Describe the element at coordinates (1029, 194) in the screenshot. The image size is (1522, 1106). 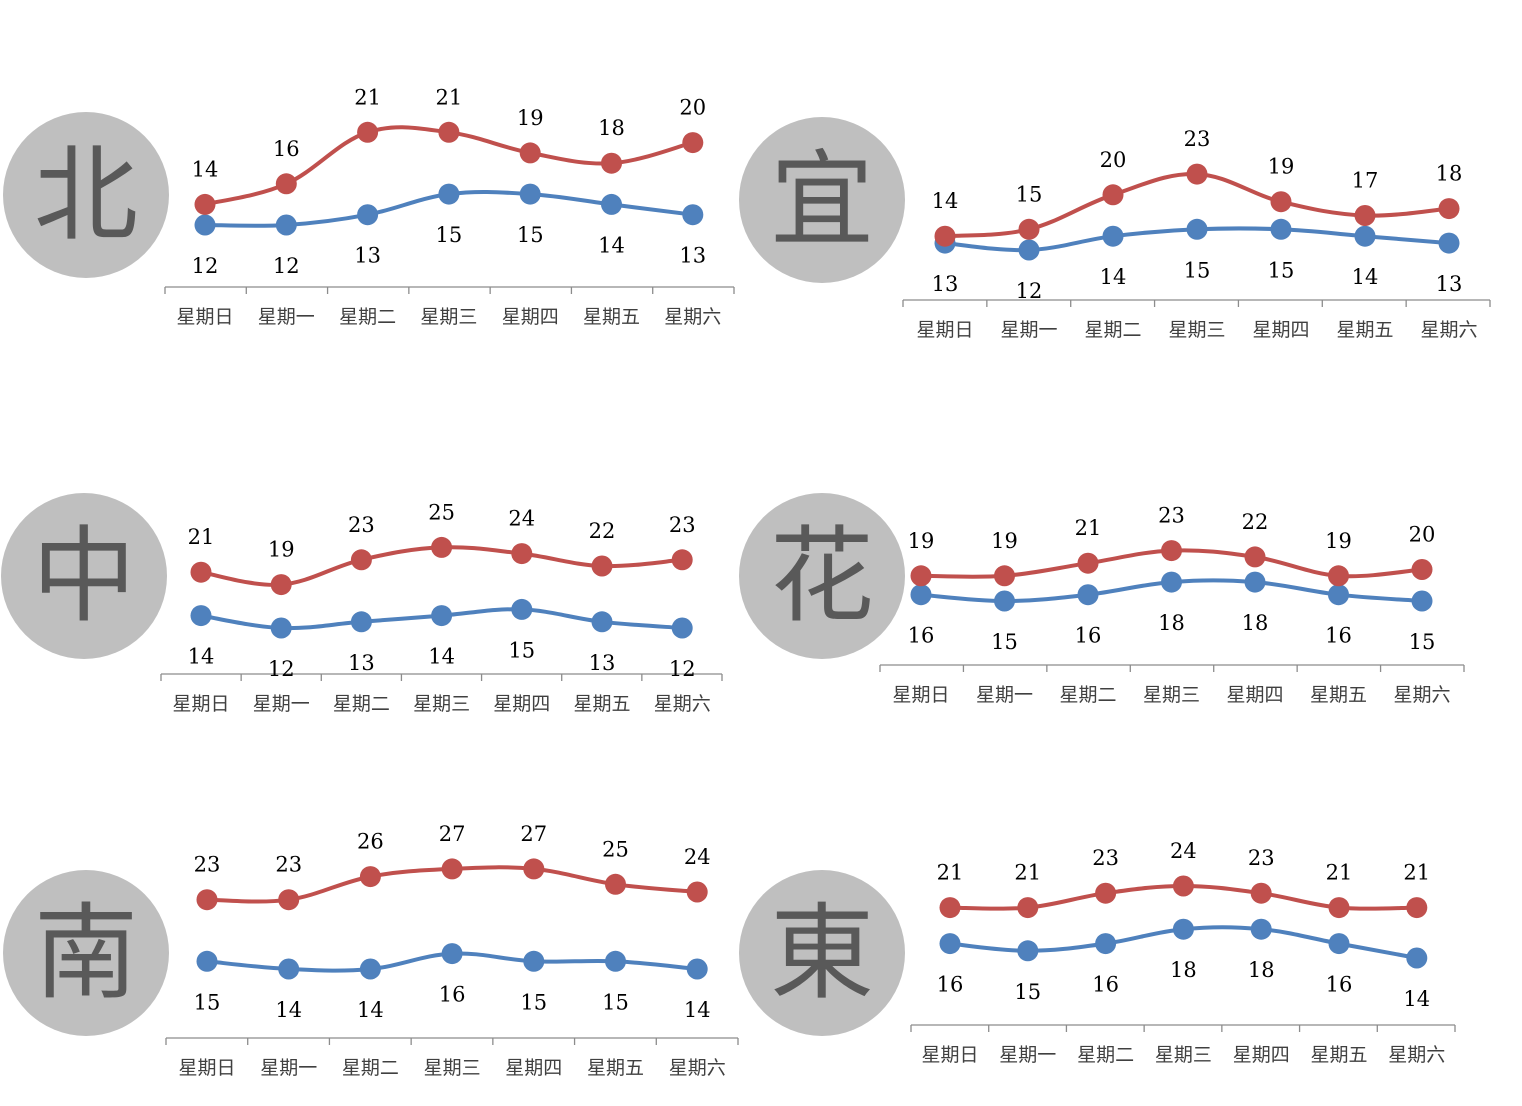
I see `high-temperature-label: 15` at that location.